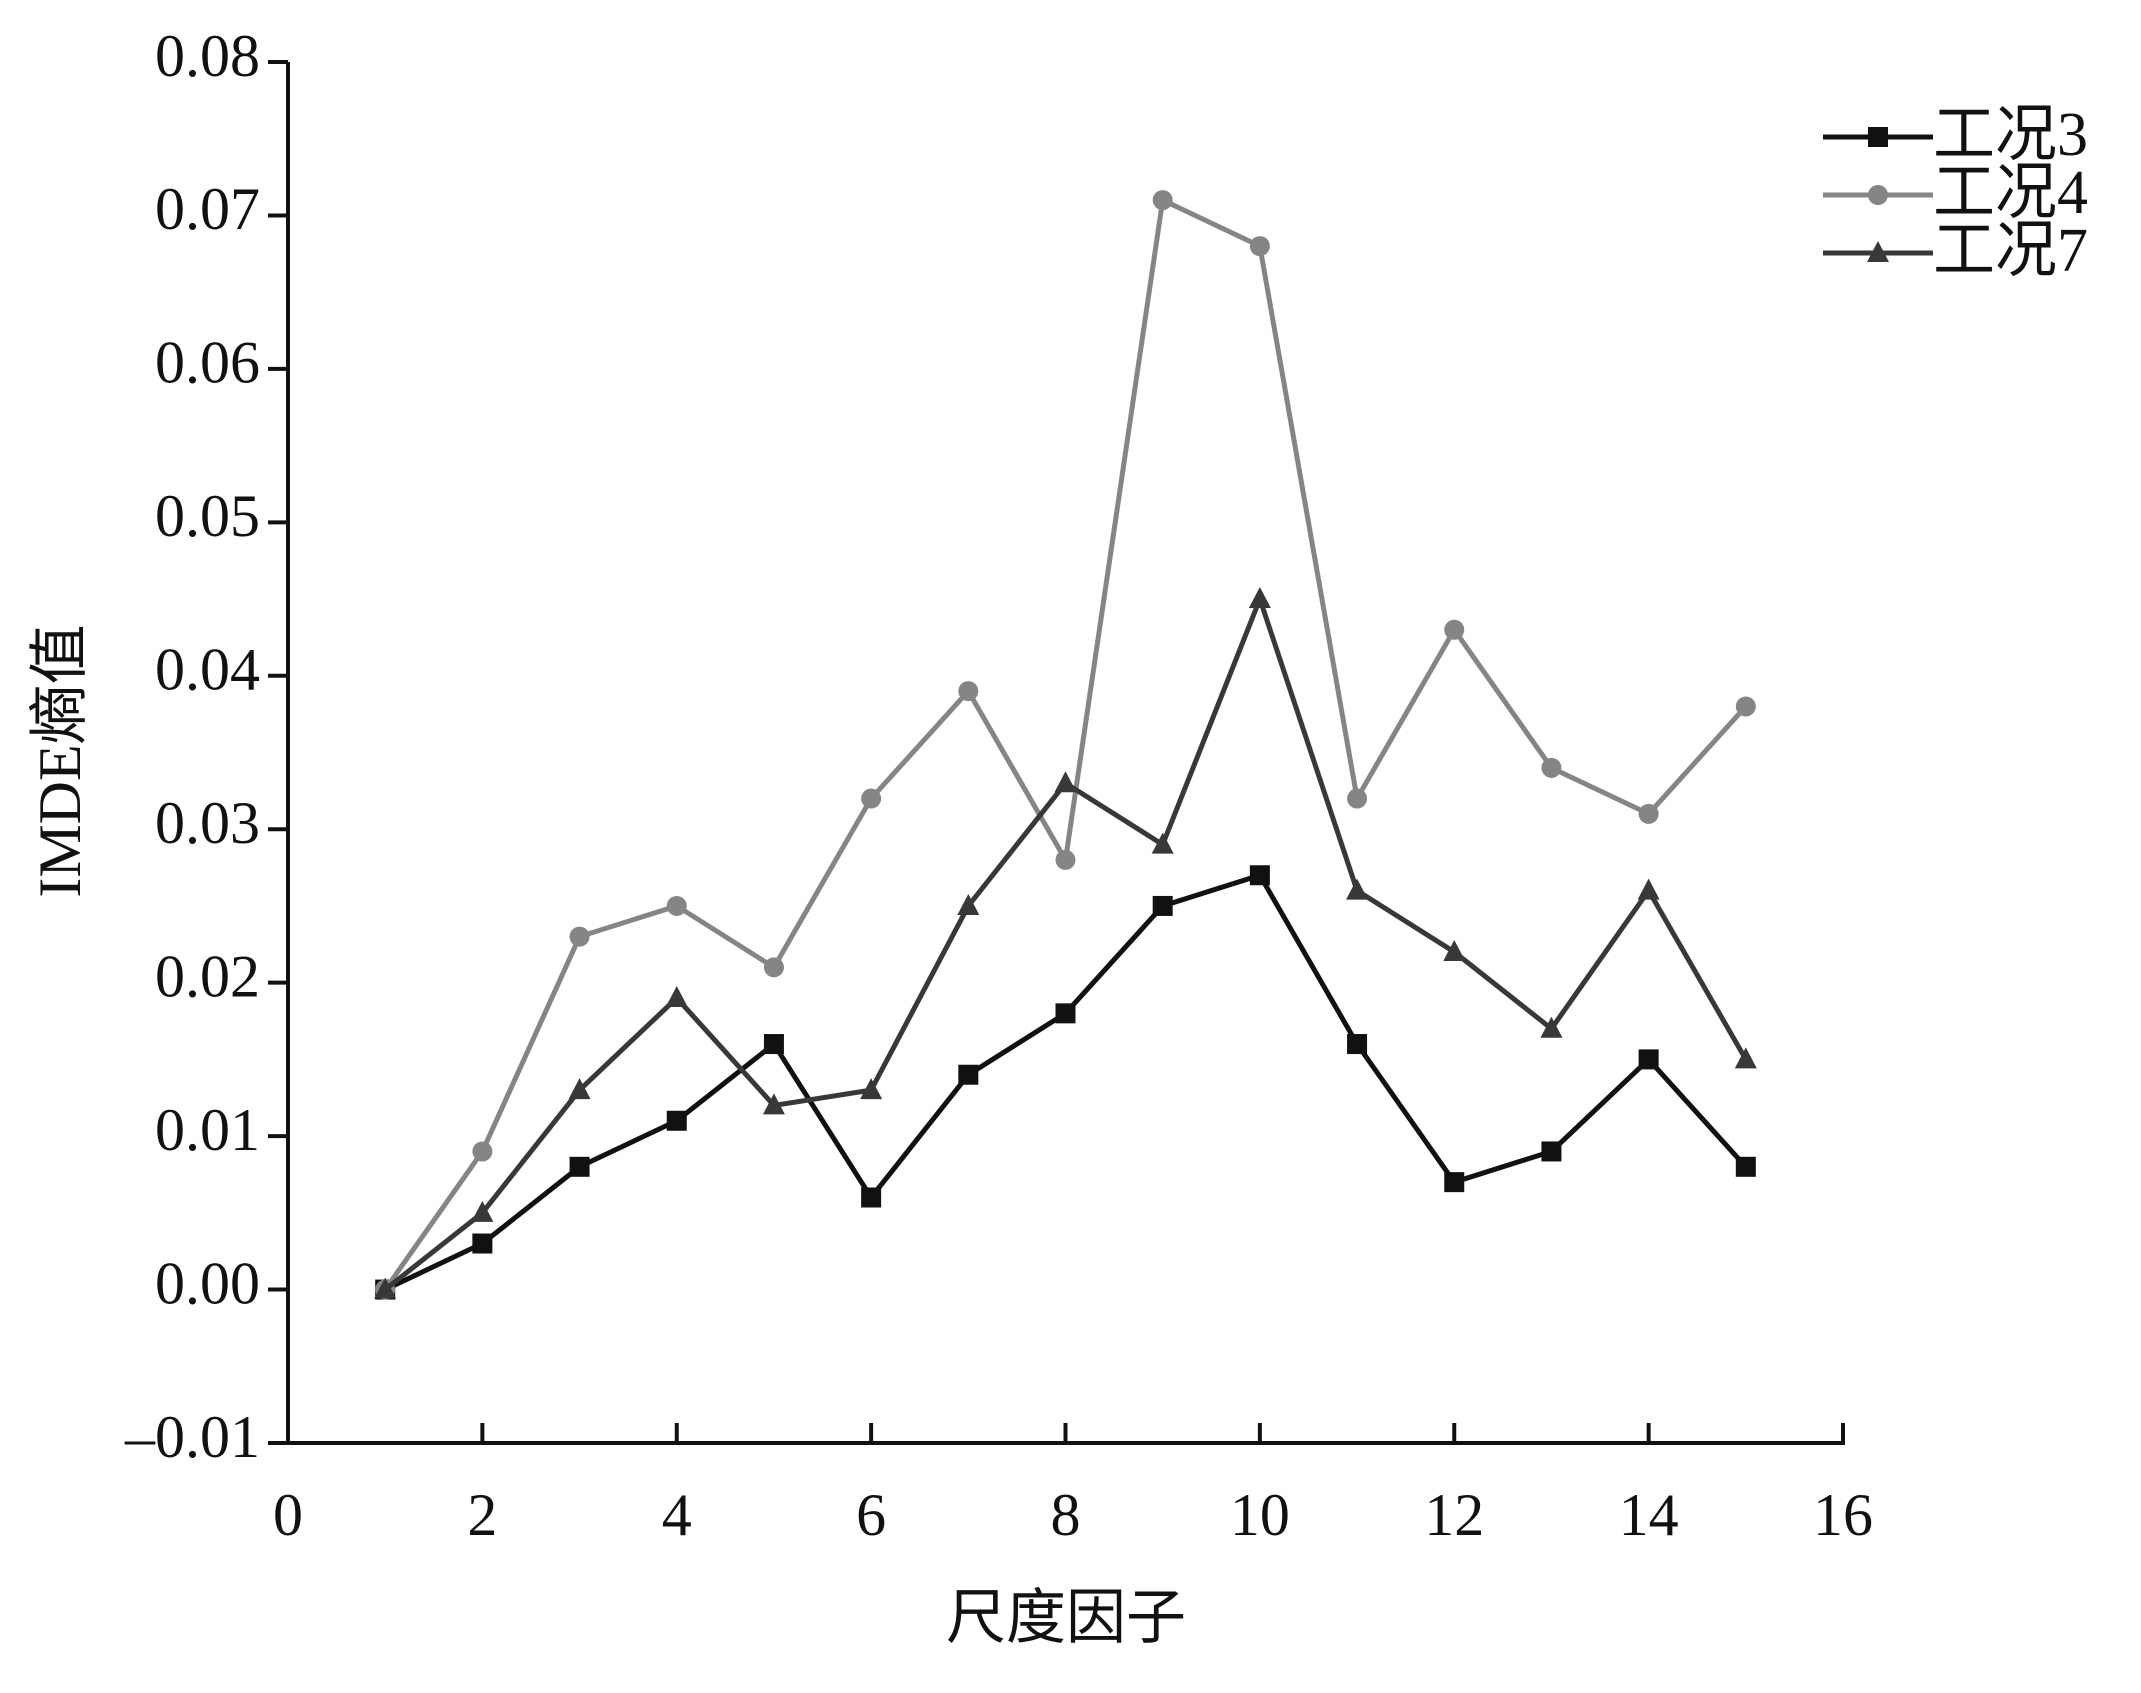 The image size is (2141, 1693). What do you see at coordinates (207, 670) in the screenshot?
I see `y-tick-label: 0.04` at bounding box center [207, 670].